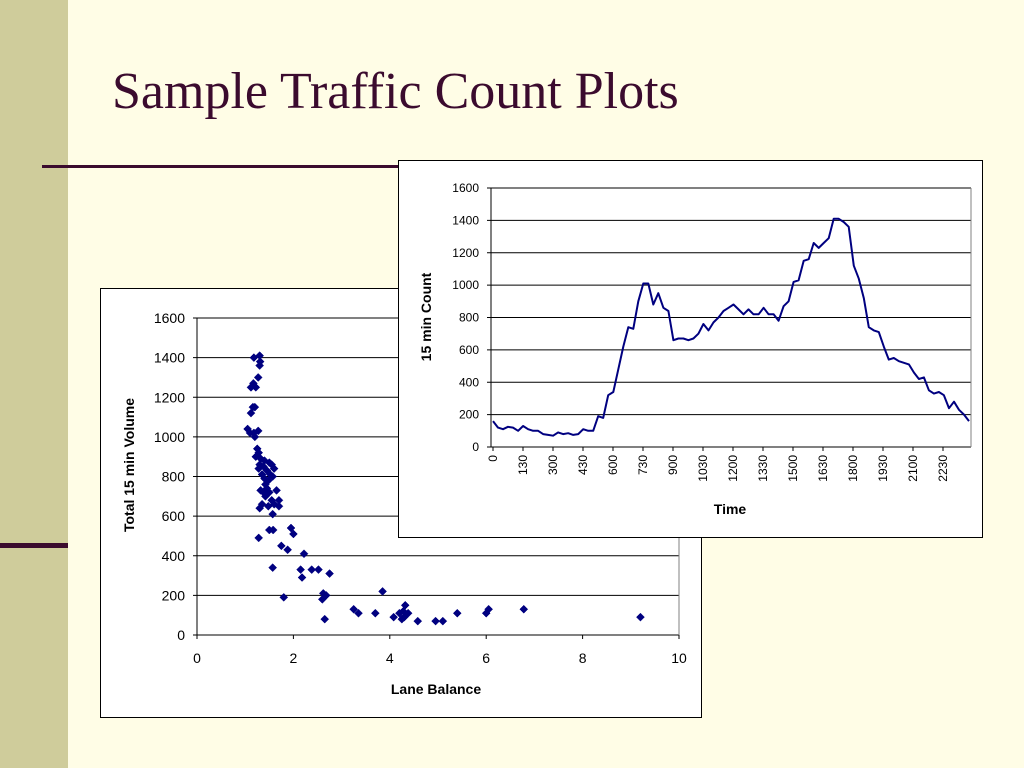  Describe the element at coordinates (730, 509) in the screenshot. I see `line-x-axis-label: Time` at that location.